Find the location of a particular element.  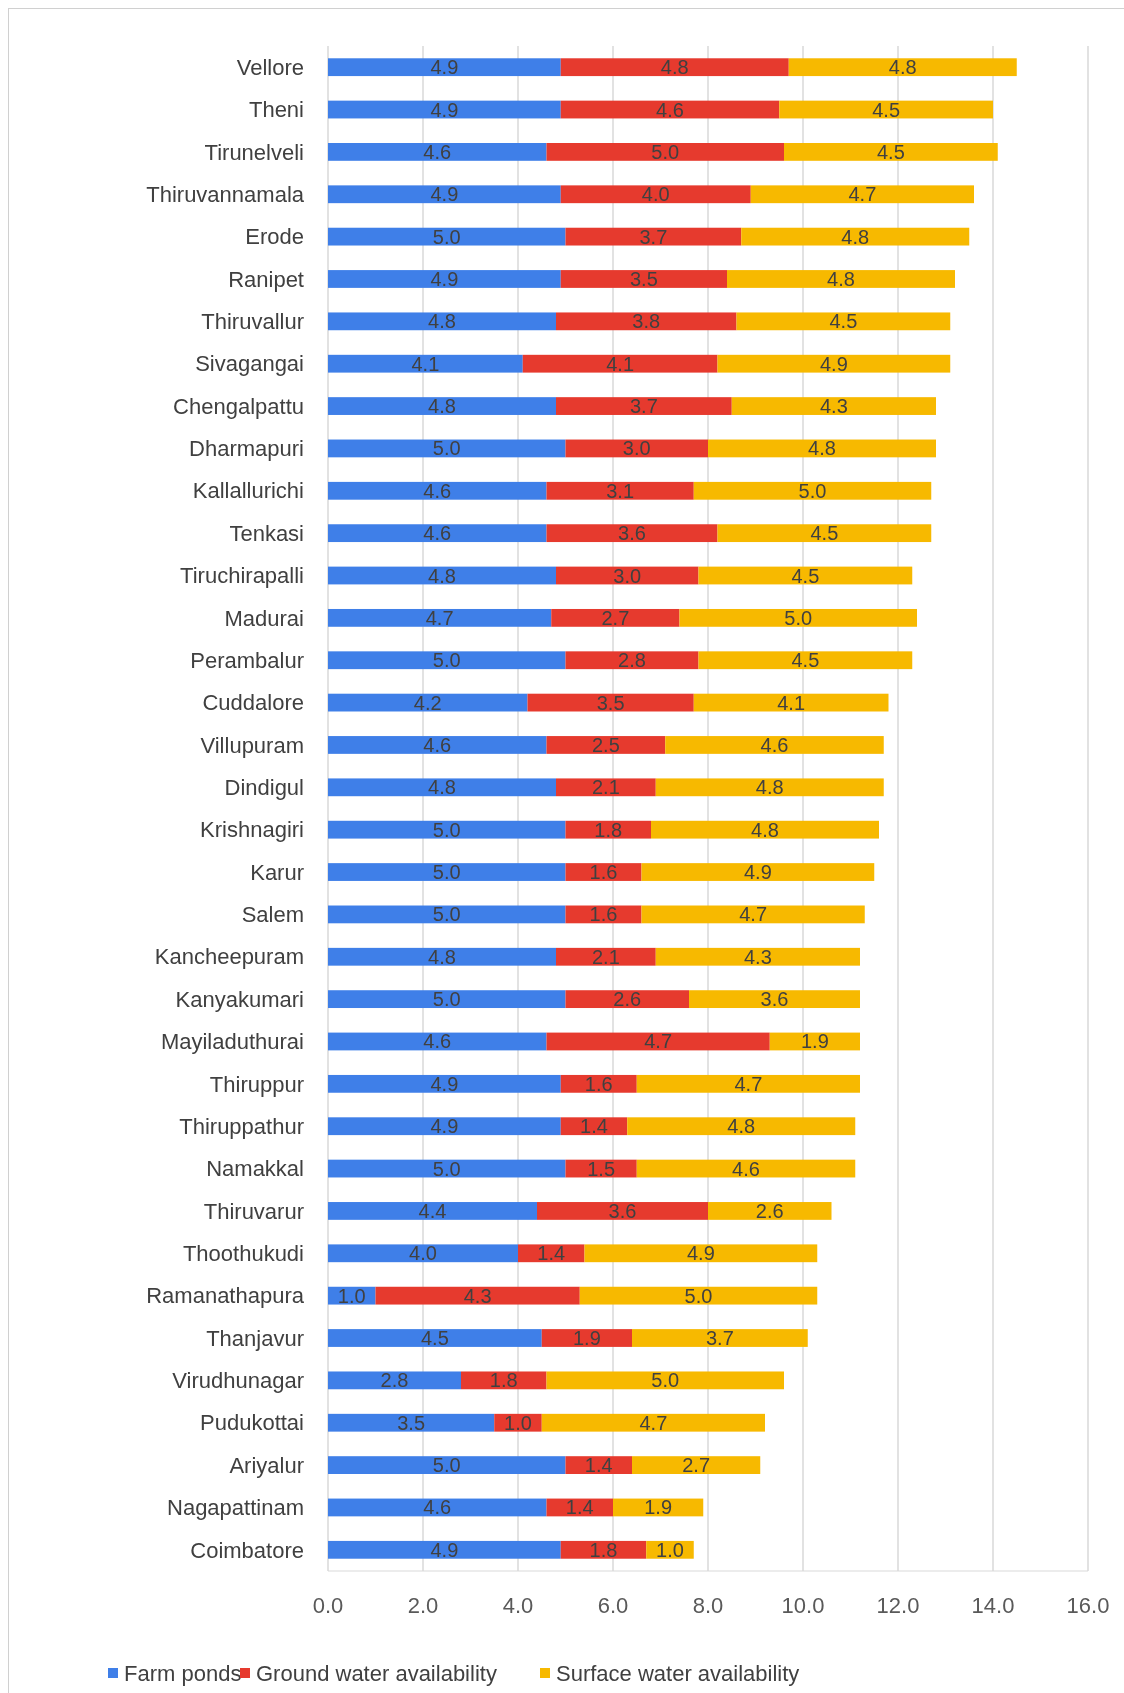

y-tick-label: Kallallurichi is located at coordinates (248, 491).